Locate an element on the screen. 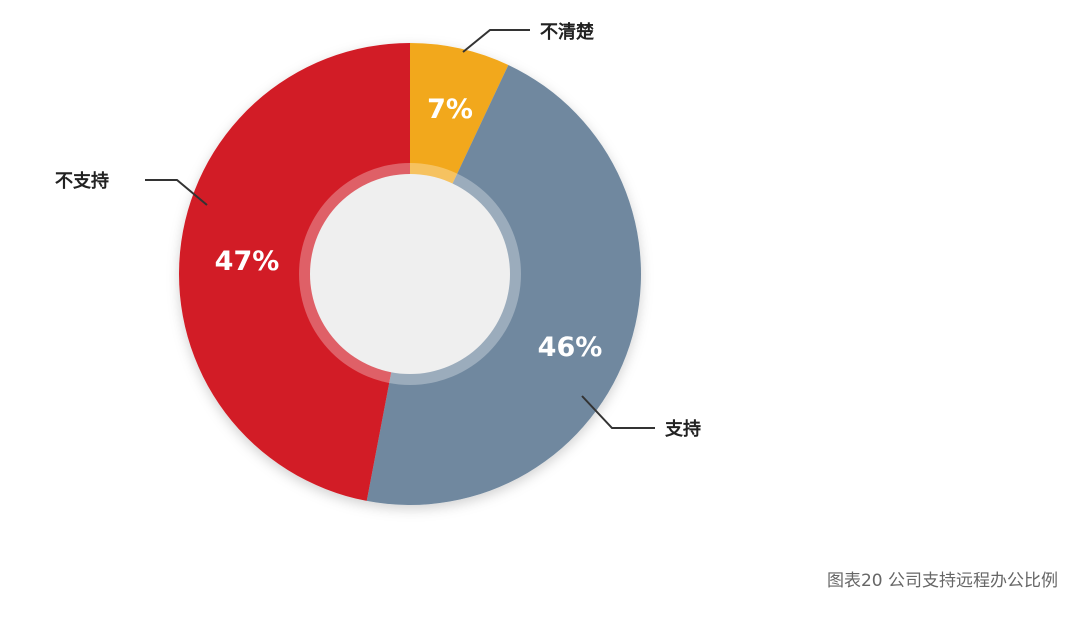 The height and width of the screenshot is (626, 1080). data-label-oppose: 47% is located at coordinates (247, 261).